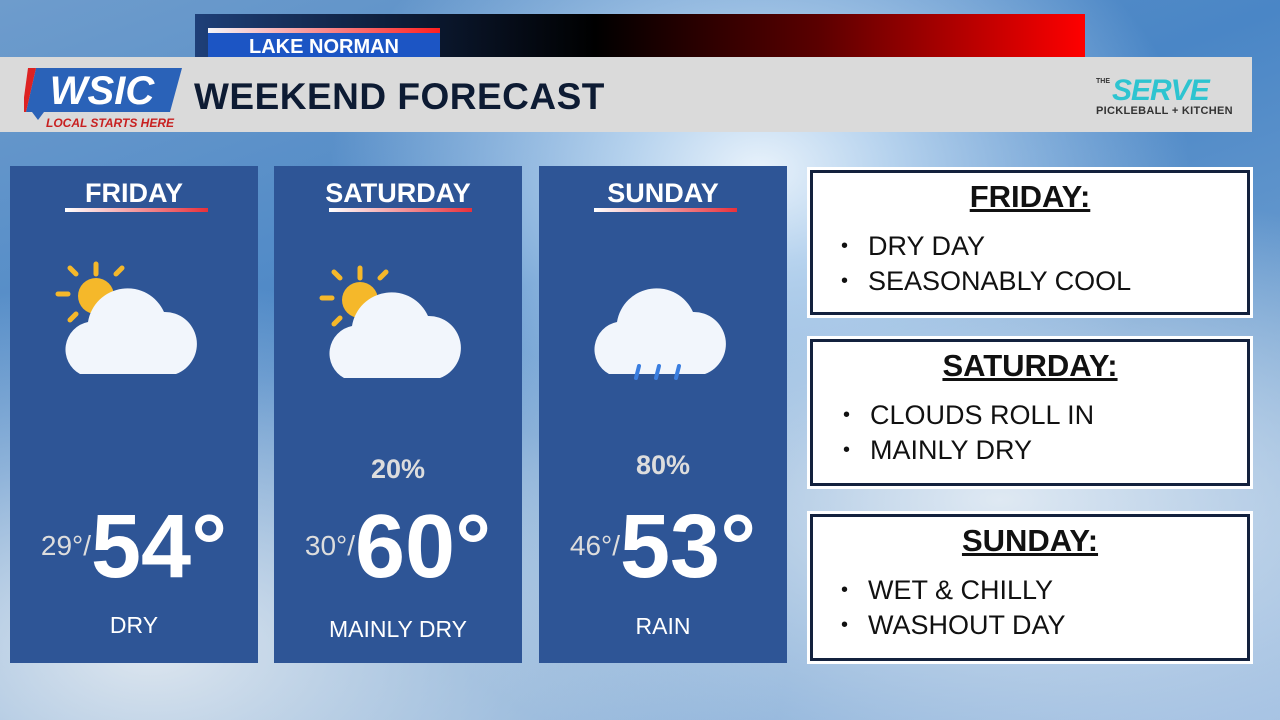  Describe the element at coordinates (398, 469) in the screenshot. I see `precip-chance: 20%` at that location.